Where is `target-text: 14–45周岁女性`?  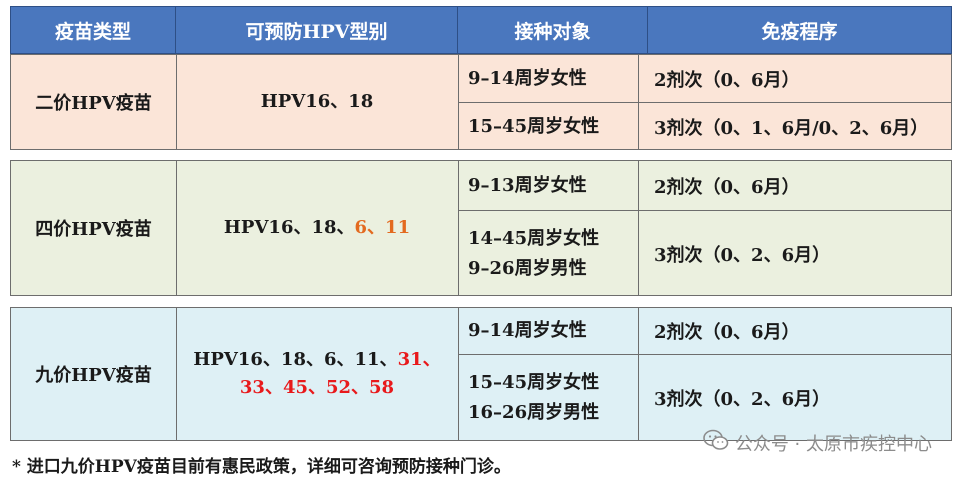
target-text: 14–45周岁女性 is located at coordinates (534, 238).